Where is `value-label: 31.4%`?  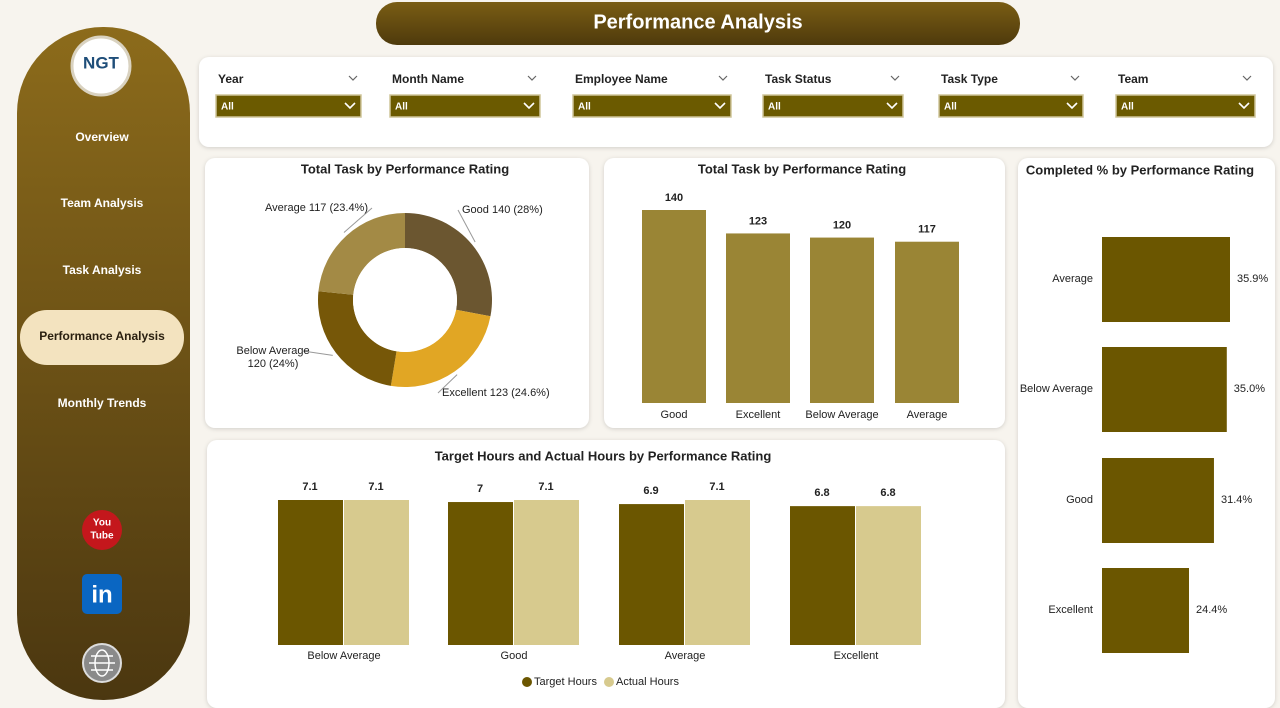
value-label: 31.4% is located at coordinates (1236, 500).